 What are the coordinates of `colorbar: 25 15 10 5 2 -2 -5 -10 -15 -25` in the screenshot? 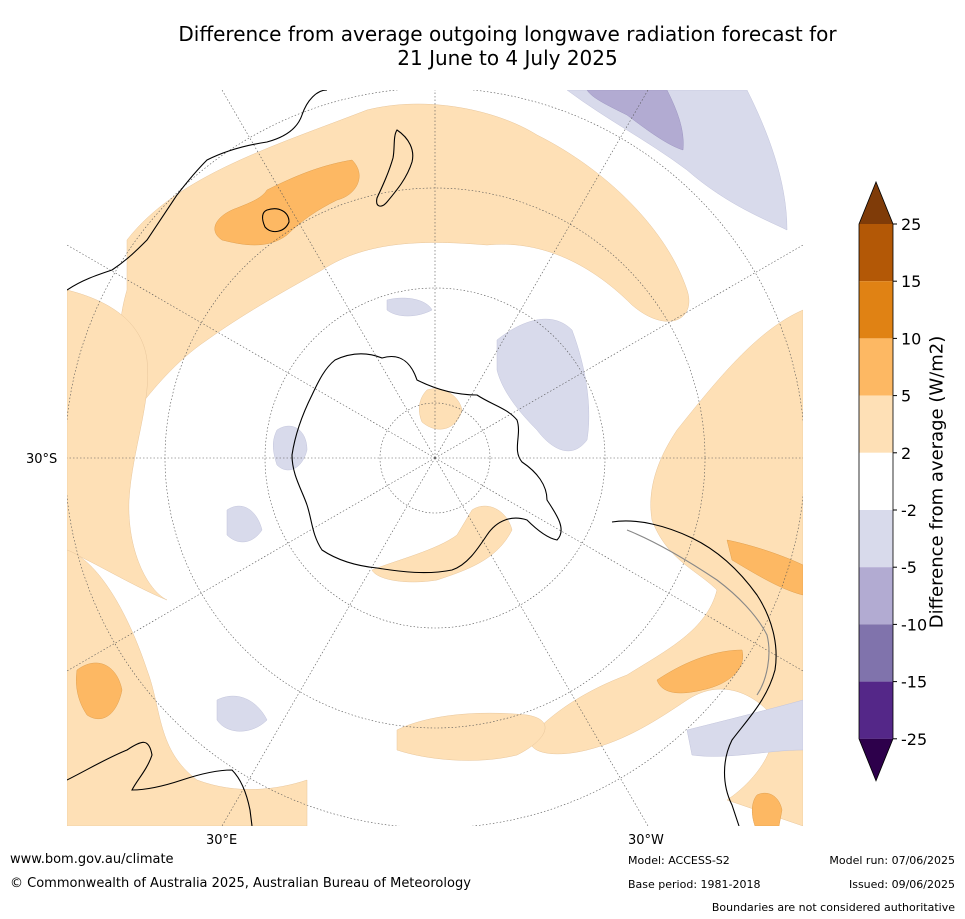 It's located at (892, 481).